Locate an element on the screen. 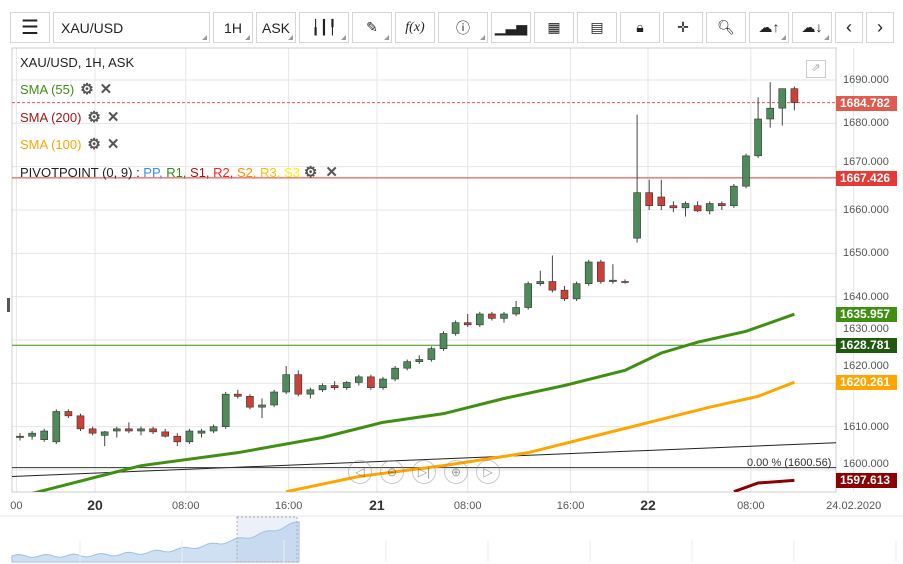  time-tick: 24.02.2020 is located at coordinates (854, 506).